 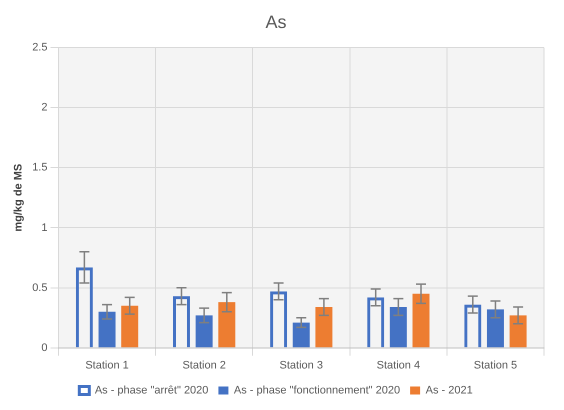 I want to click on y-tick-label: 2.5, so click(x=40, y=48).